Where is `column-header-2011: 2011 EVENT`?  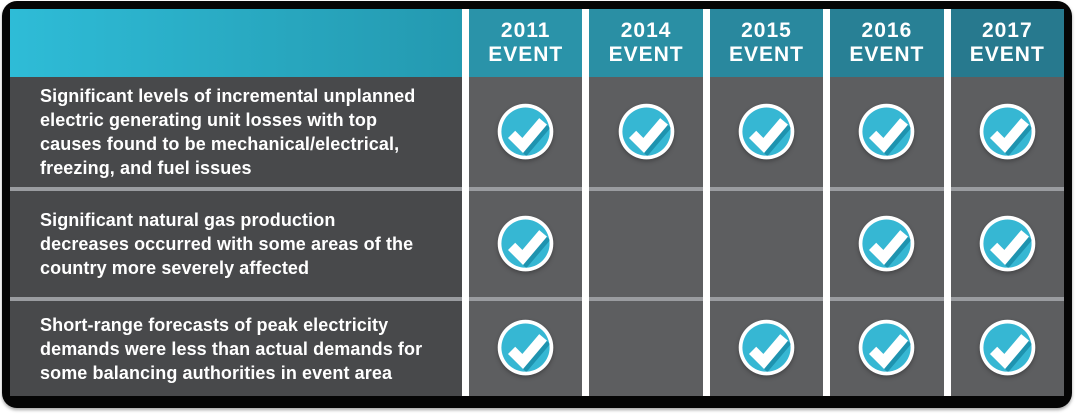
column-header-2011: 2011 EVENT is located at coordinates (526, 43).